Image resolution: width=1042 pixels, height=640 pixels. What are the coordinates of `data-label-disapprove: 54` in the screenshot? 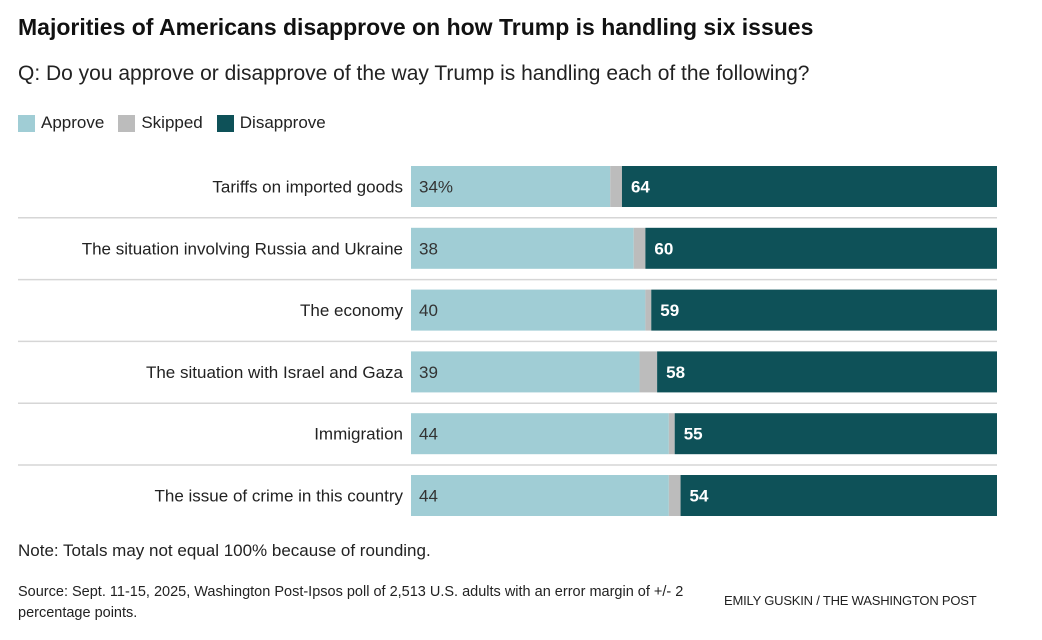 It's located at (699, 496).